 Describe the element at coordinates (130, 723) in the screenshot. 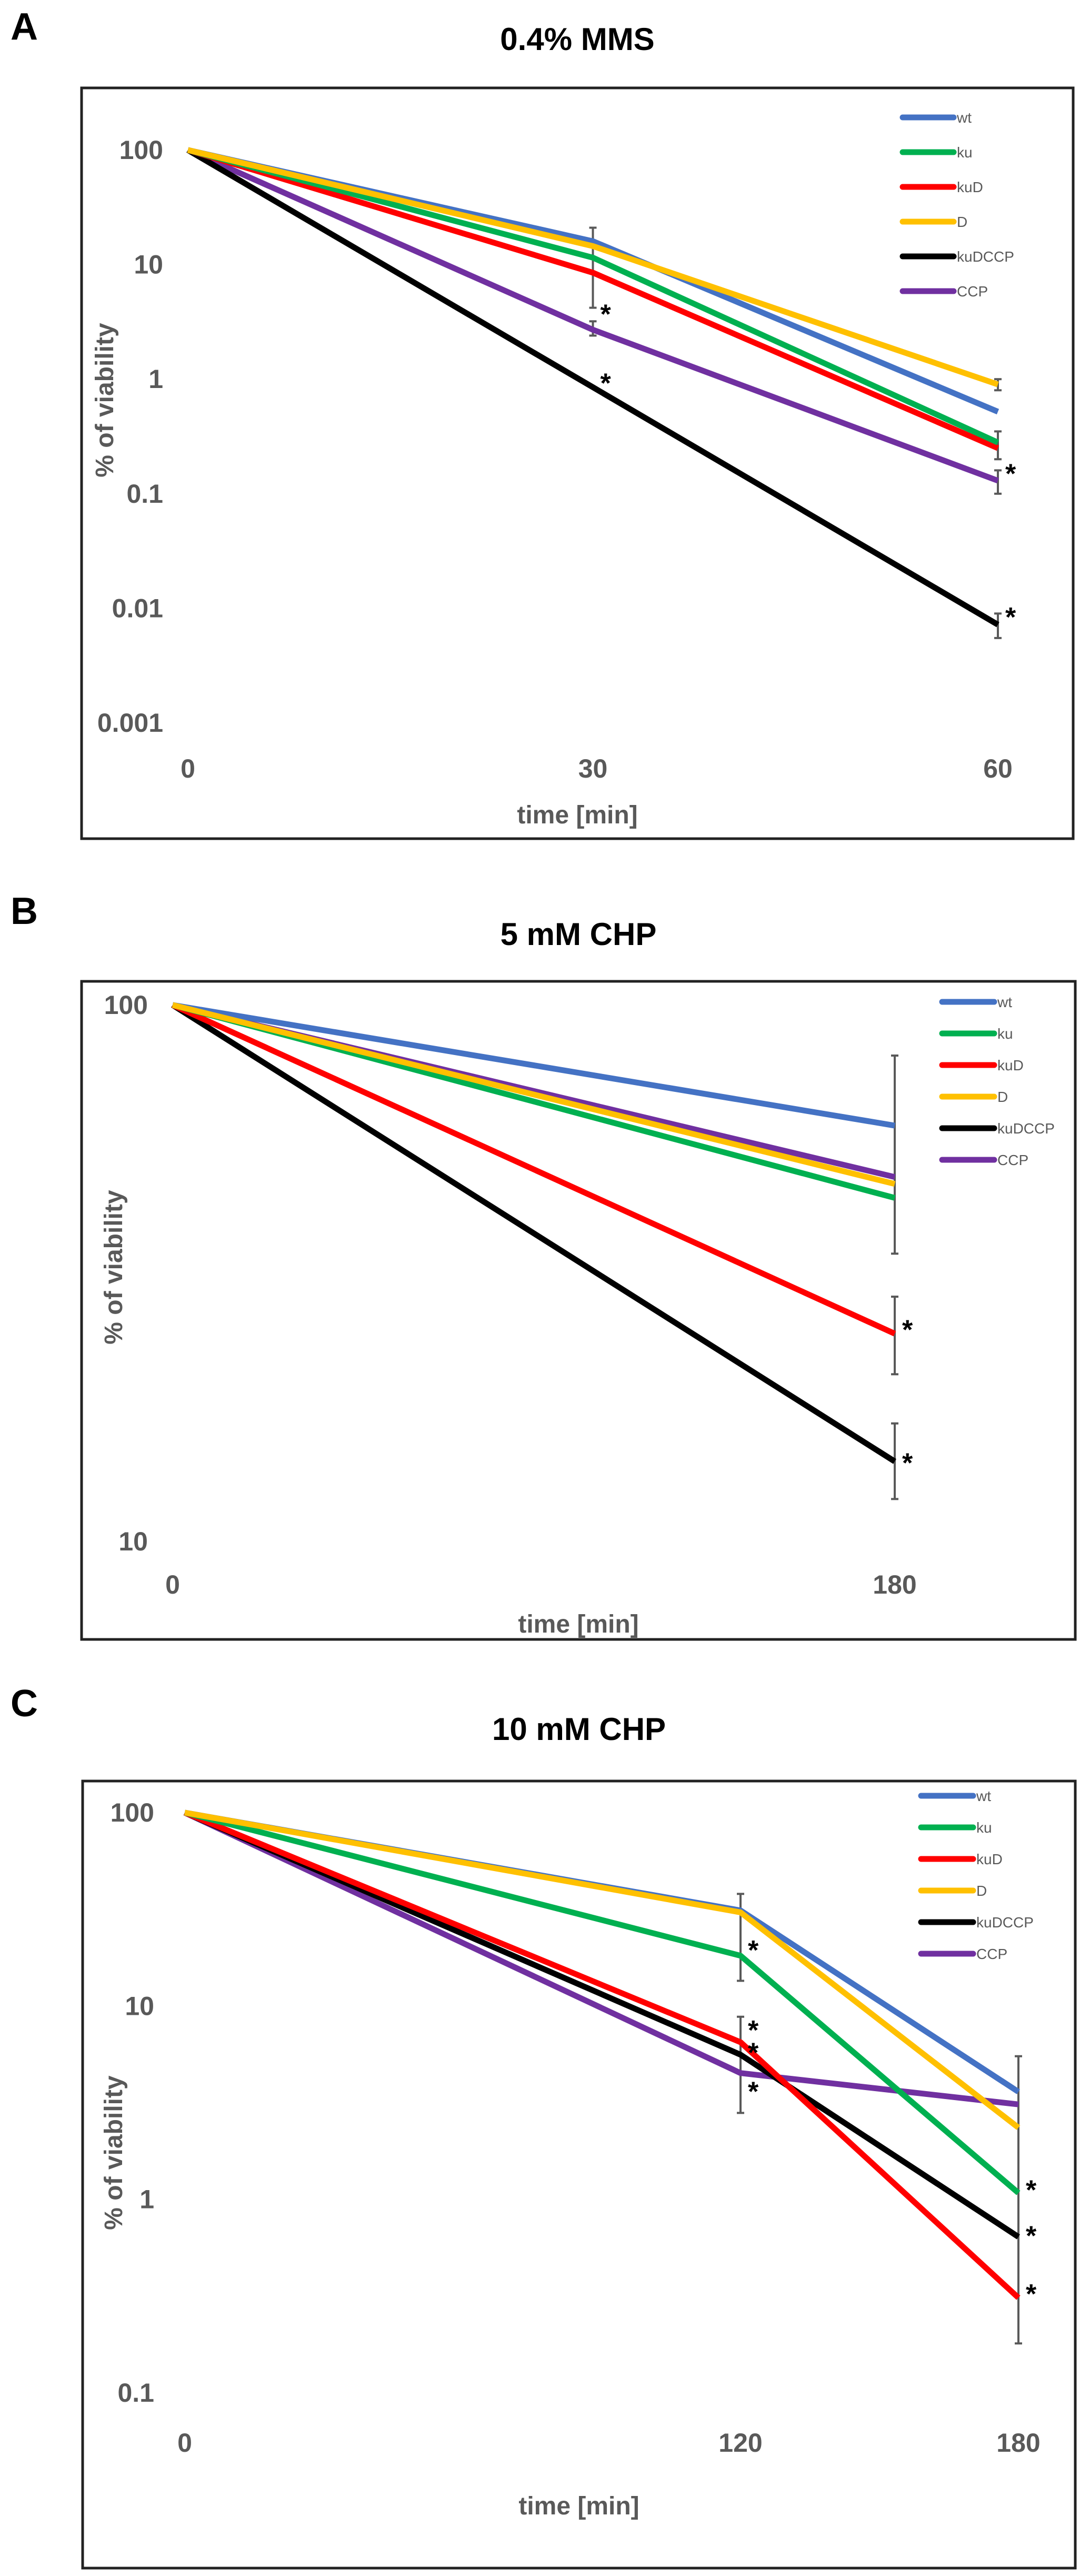

I see `y-tick-label: 0.001` at that location.